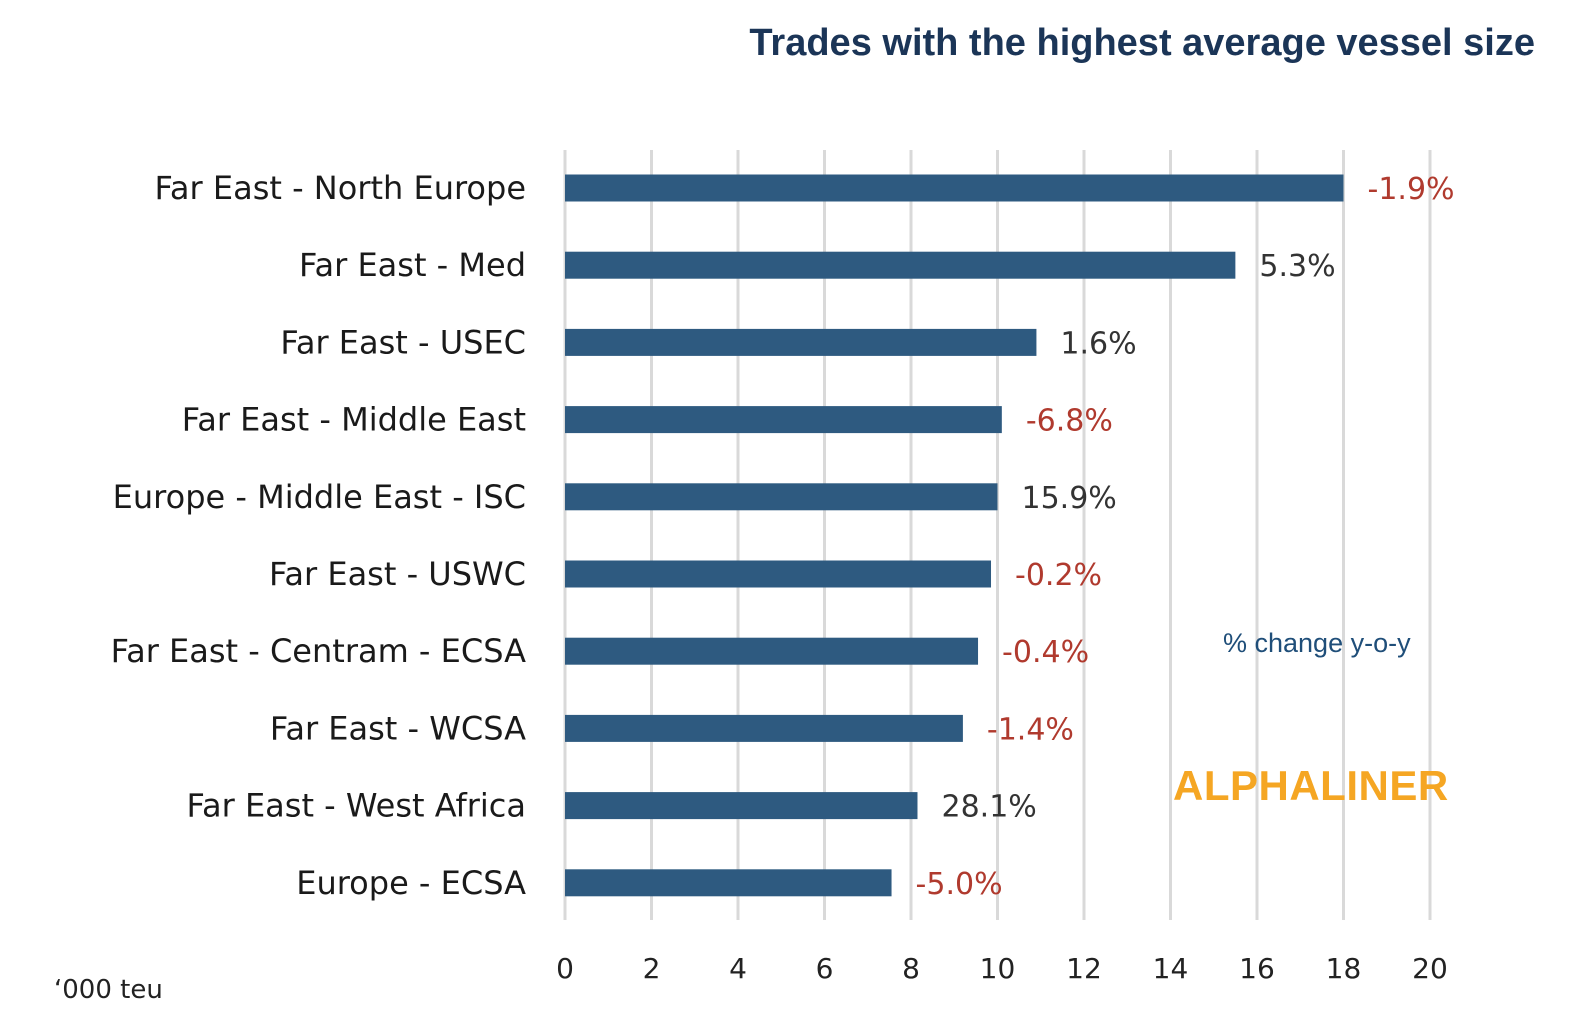 This screenshot has width=1593, height=1024. What do you see at coordinates (340, 188) in the screenshot?
I see `category-label: Far East - North Europe` at bounding box center [340, 188].